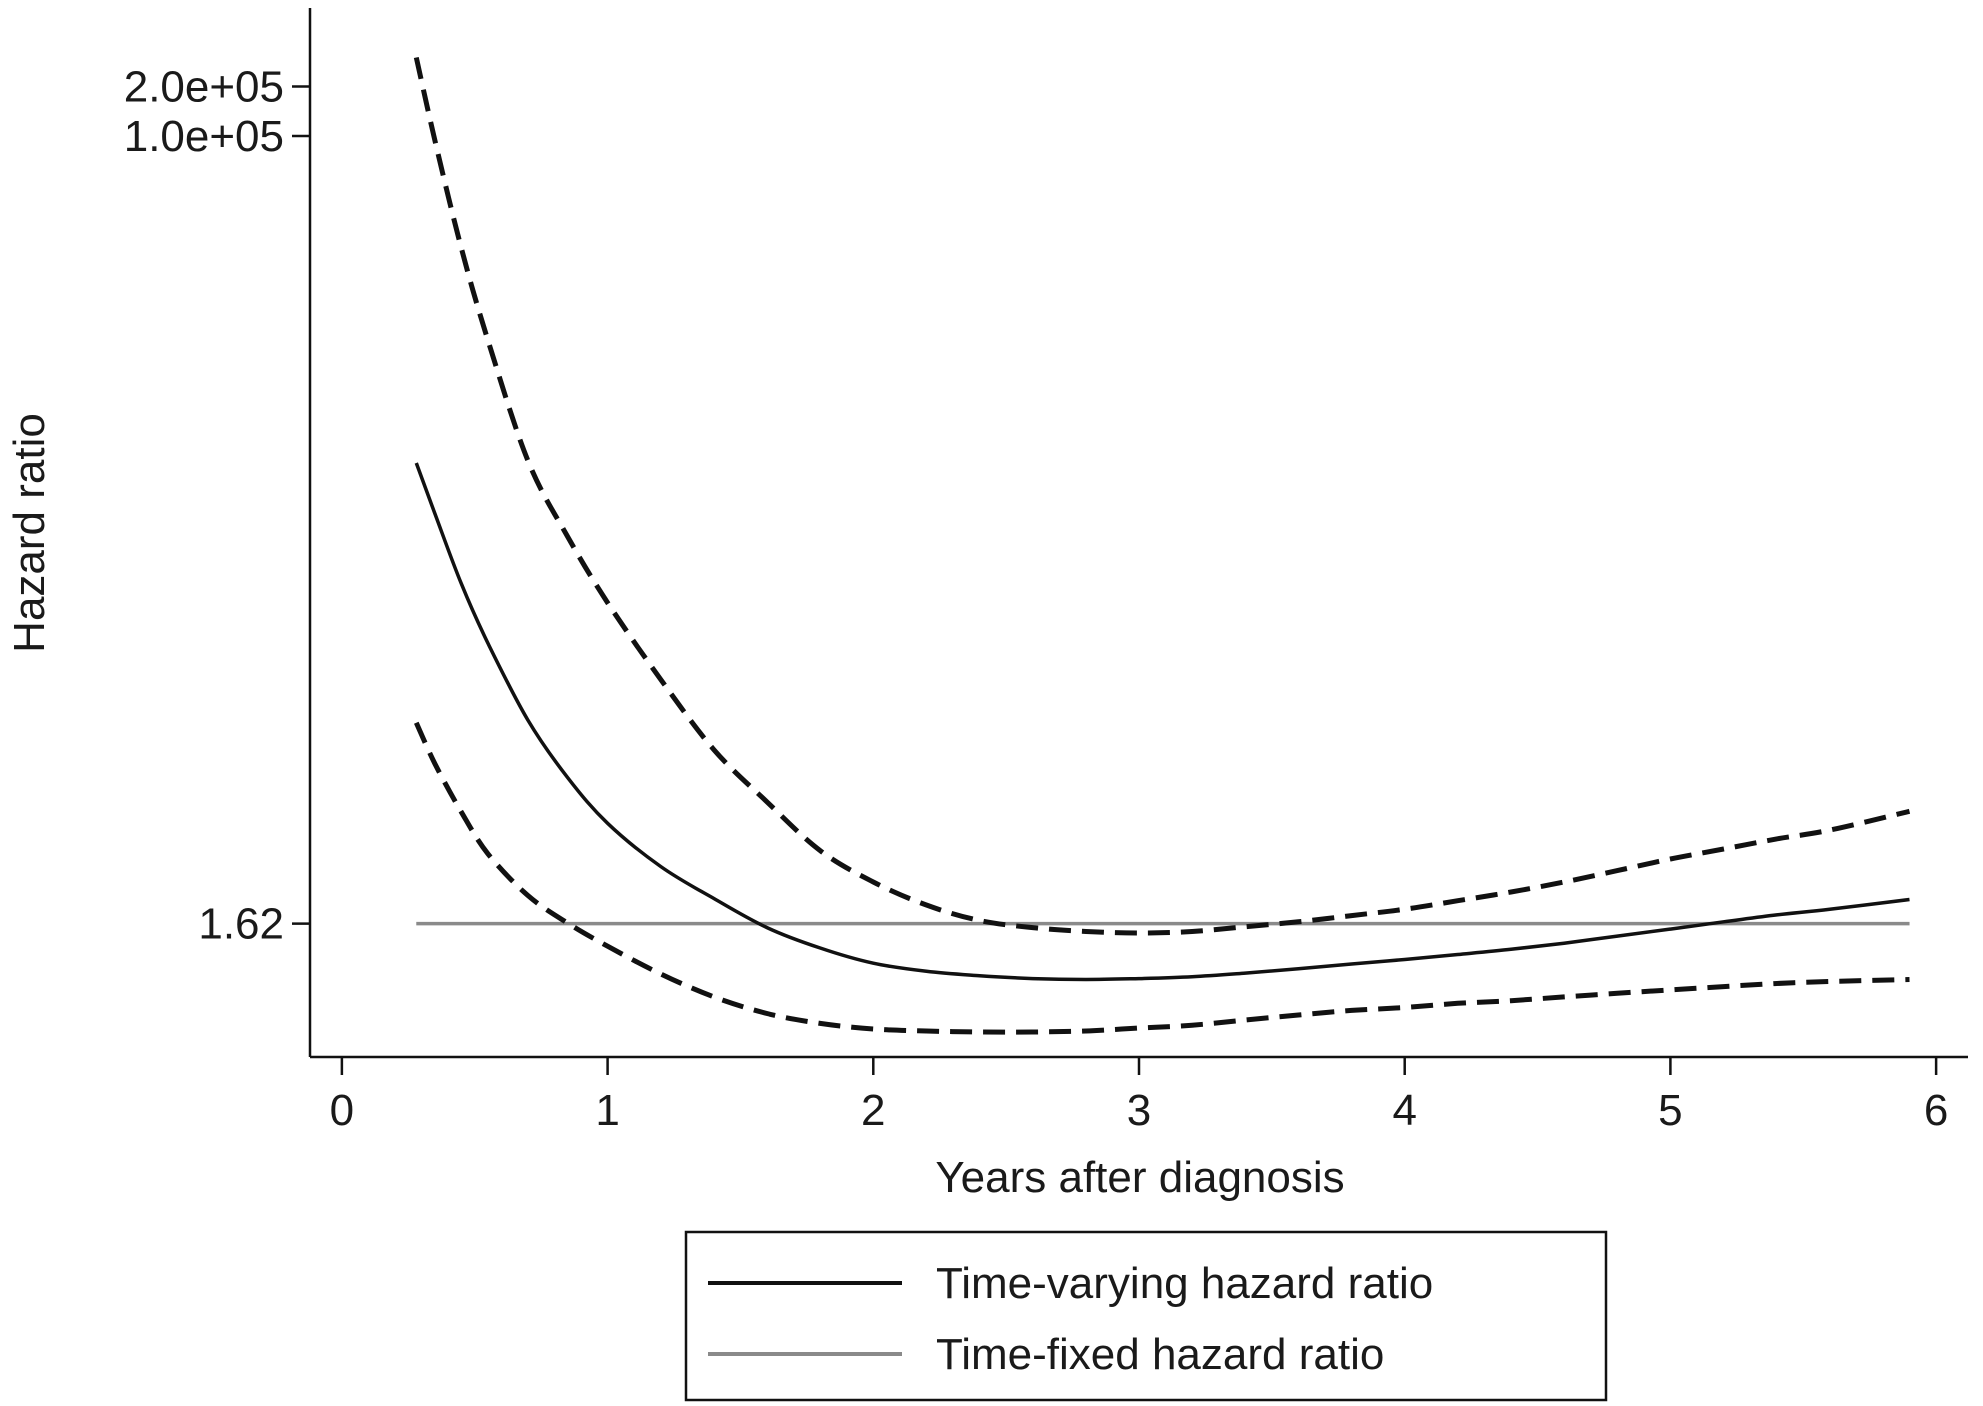 The height and width of the screenshot is (1406, 1983). I want to click on x-tick-label: 4, so click(1404, 1110).